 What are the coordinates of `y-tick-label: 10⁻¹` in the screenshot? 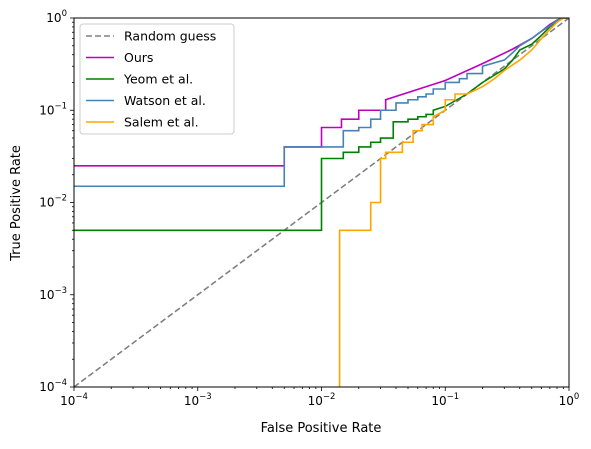 It's located at (53, 109).